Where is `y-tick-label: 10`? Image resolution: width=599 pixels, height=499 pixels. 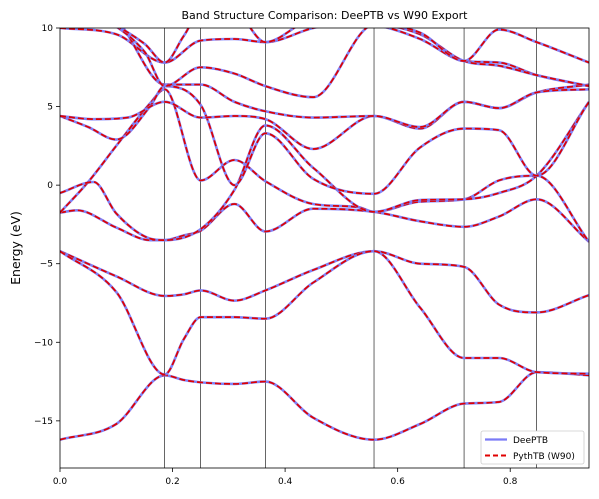 y-tick-label: 10 is located at coordinates (48, 29).